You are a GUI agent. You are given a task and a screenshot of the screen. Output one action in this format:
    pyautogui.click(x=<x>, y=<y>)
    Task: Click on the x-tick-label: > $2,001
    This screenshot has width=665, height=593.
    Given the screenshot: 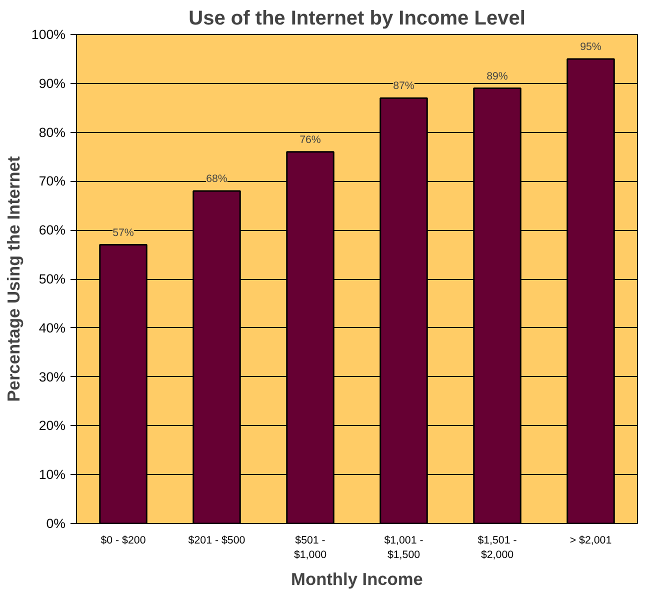 What is the action you would take?
    pyautogui.click(x=591, y=540)
    